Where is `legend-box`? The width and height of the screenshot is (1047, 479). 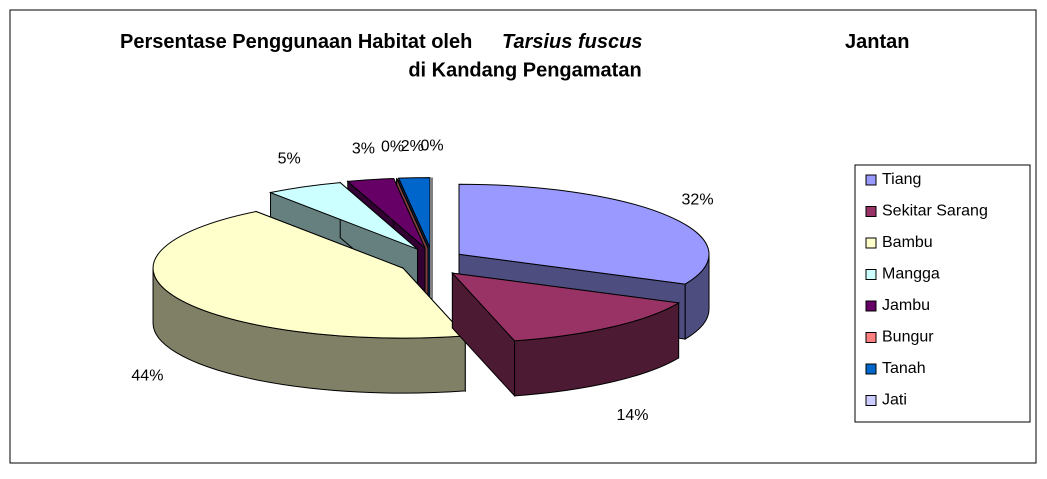
legend-box is located at coordinates (942, 293).